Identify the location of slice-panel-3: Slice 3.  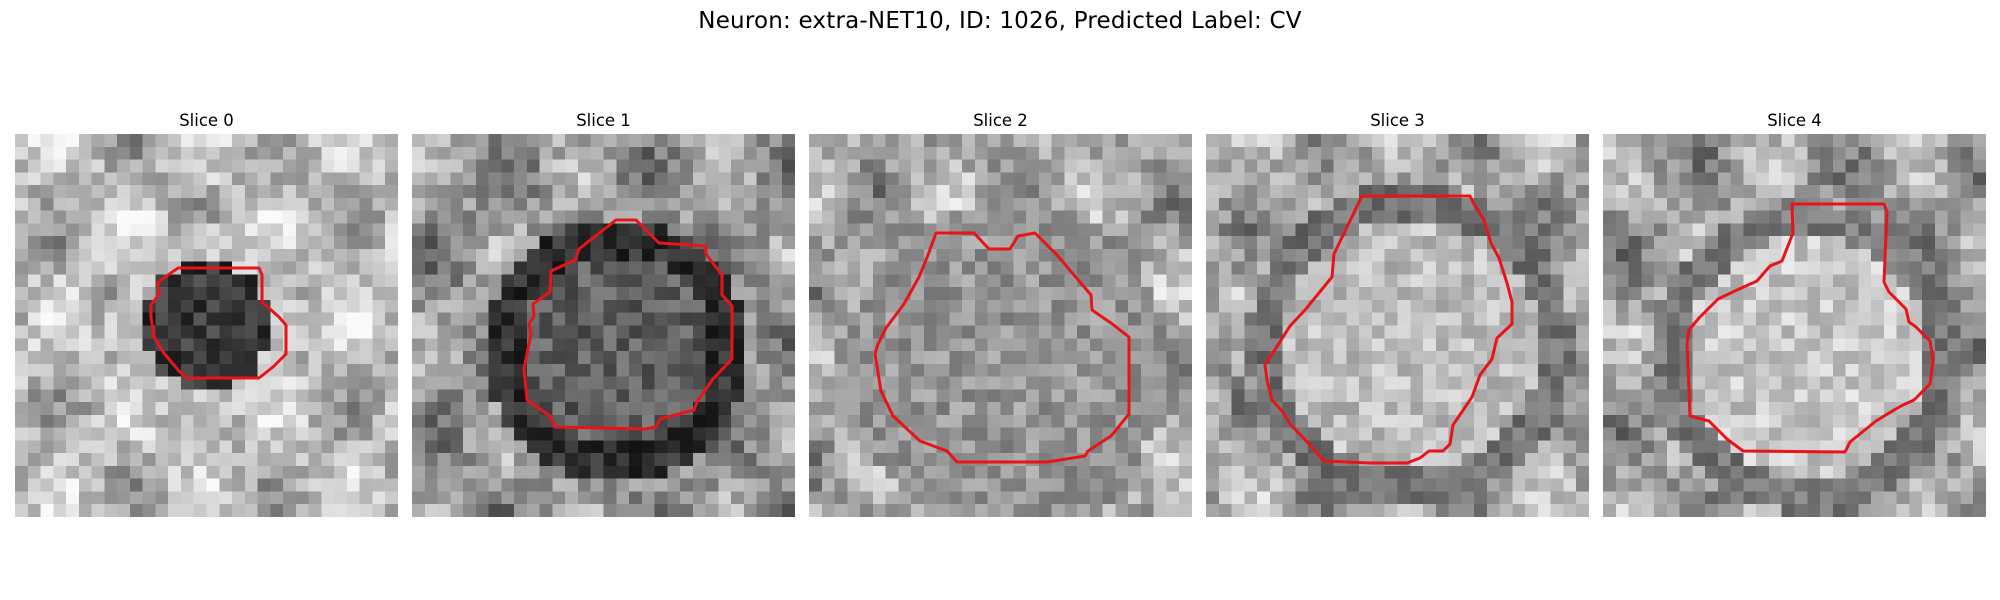
(1397, 313).